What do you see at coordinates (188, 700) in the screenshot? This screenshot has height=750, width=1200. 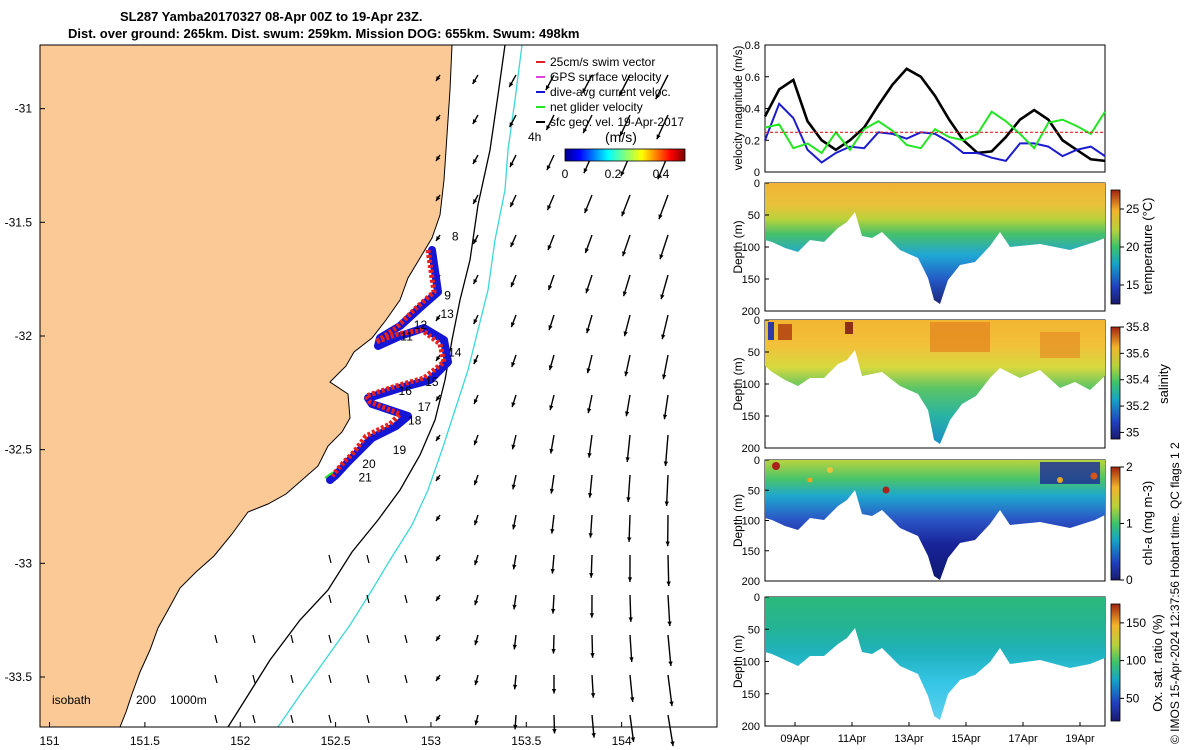 I see `isobath-1000-label: 1000m` at bounding box center [188, 700].